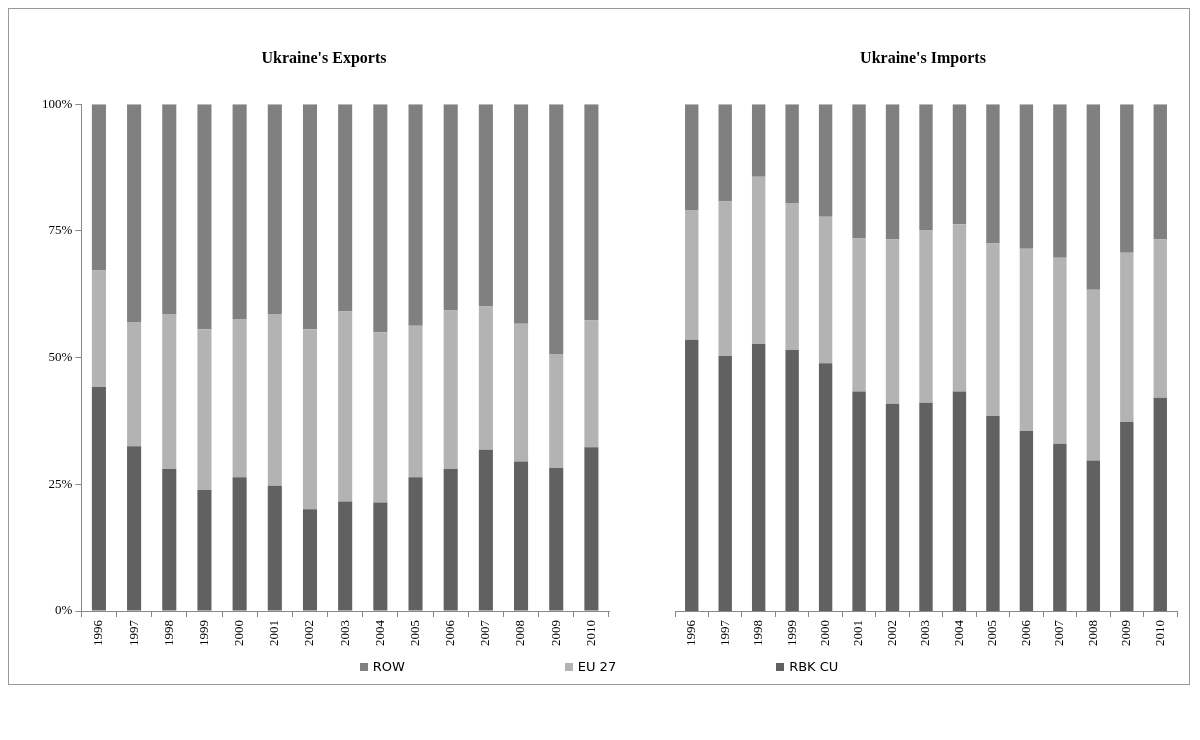  I want to click on x-tick-label: 1997, so click(133, 632).